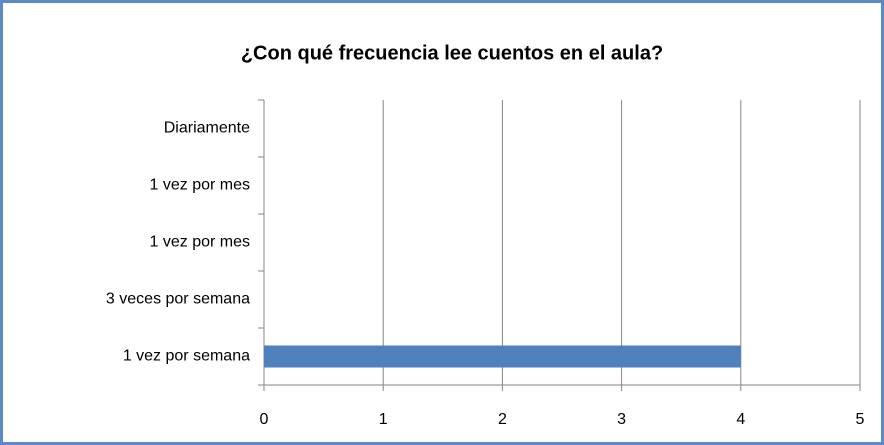 This screenshot has width=884, height=445. I want to click on x-tick-label: 2, so click(502, 419).